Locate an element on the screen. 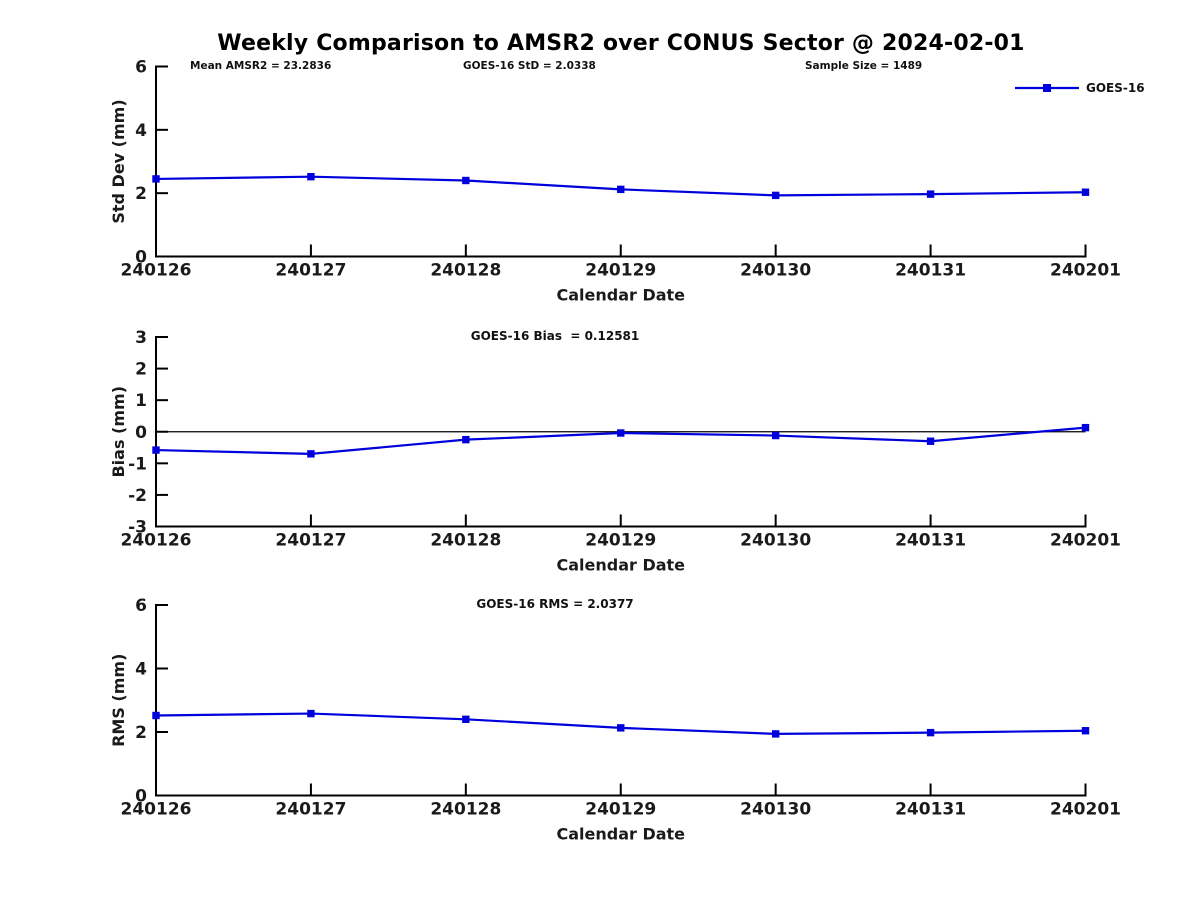  y-tick-label: -2 is located at coordinates (137, 496).